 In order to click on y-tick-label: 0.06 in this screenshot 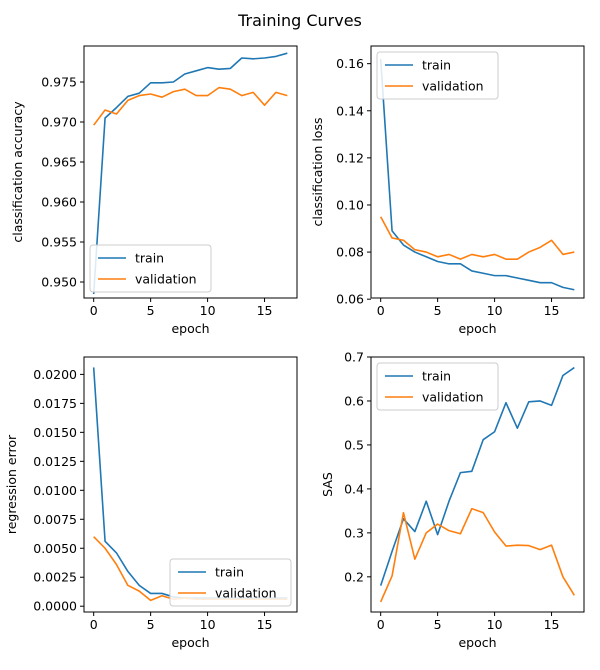, I will do `click(350, 299)`.